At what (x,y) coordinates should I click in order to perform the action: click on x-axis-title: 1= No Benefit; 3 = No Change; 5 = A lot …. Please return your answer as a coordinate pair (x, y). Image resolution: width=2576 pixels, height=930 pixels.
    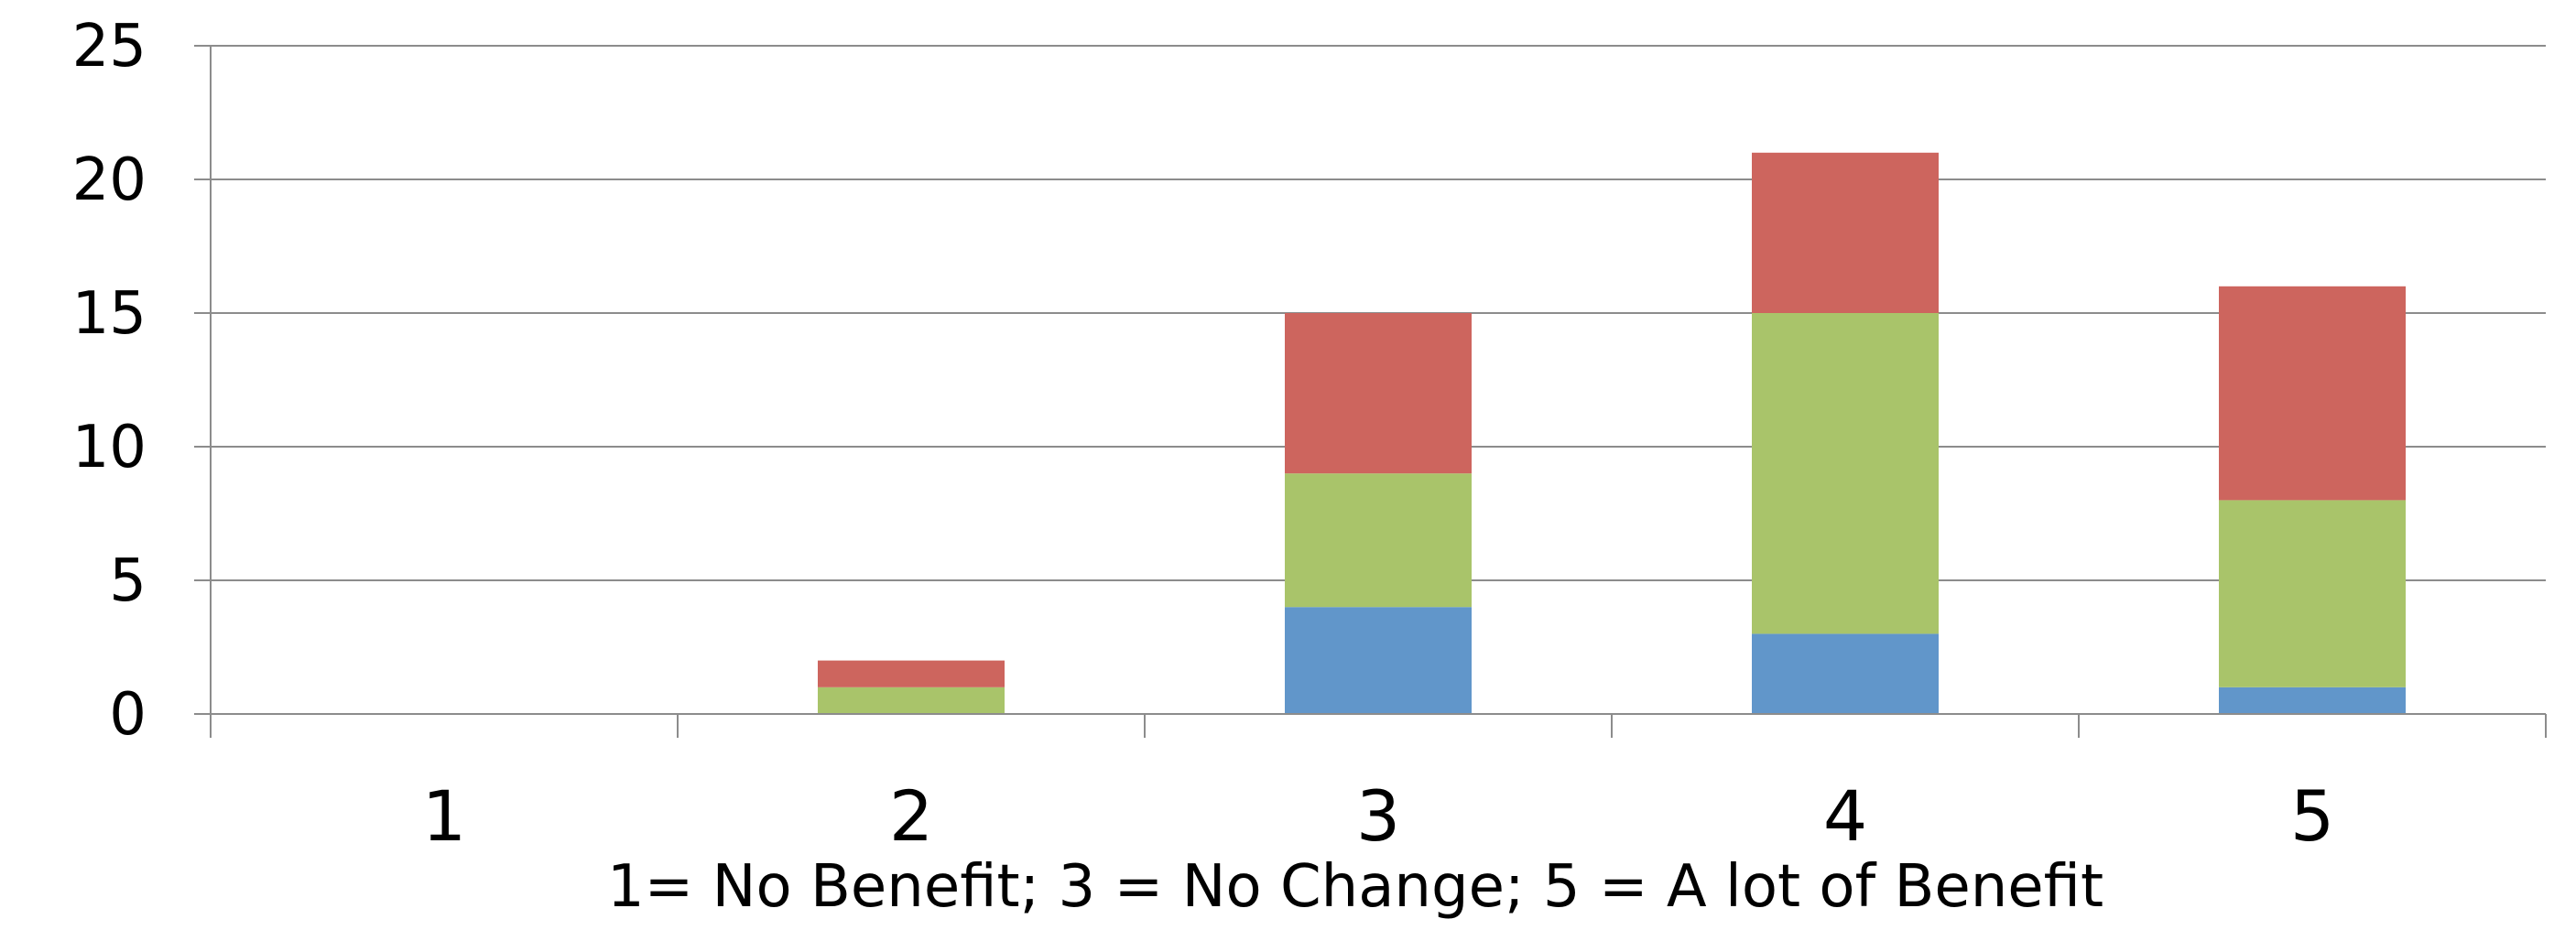
    Looking at the image, I should click on (1355, 887).